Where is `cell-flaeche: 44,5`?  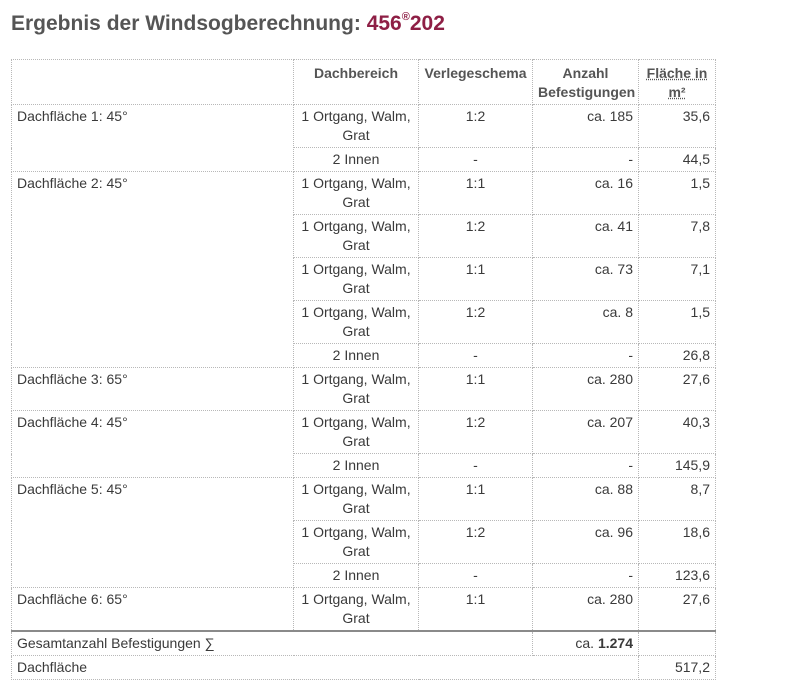
cell-flaeche: 44,5 is located at coordinates (677, 159).